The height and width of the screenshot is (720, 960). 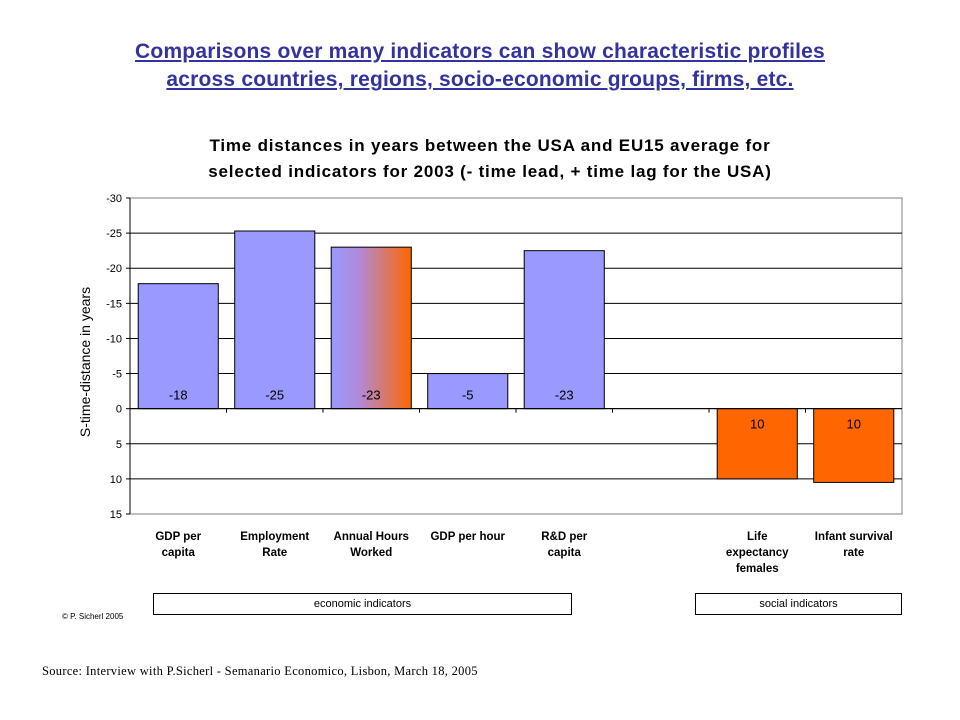 I want to click on x-category-label: Employment, so click(x=274, y=537).